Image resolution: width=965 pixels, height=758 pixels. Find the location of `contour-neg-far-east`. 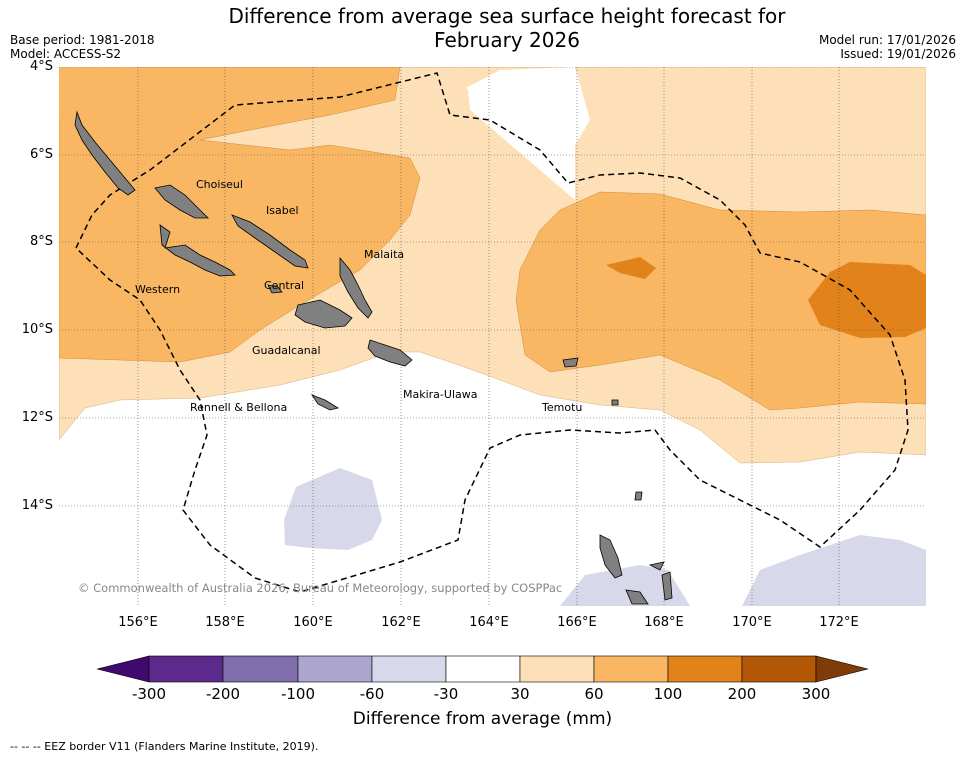

contour-neg-far-east is located at coordinates (834, 570).